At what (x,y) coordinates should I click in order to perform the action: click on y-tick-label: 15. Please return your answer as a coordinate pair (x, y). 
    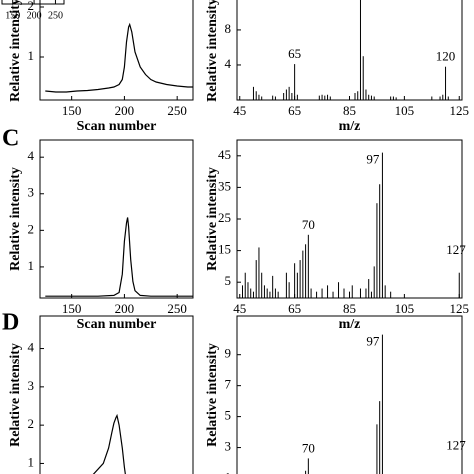
    Looking at the image, I should click on (224, 249).